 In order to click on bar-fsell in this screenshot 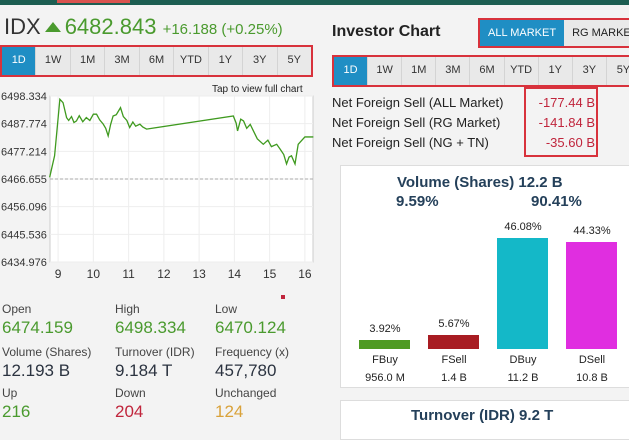, I will do `click(453, 342)`.